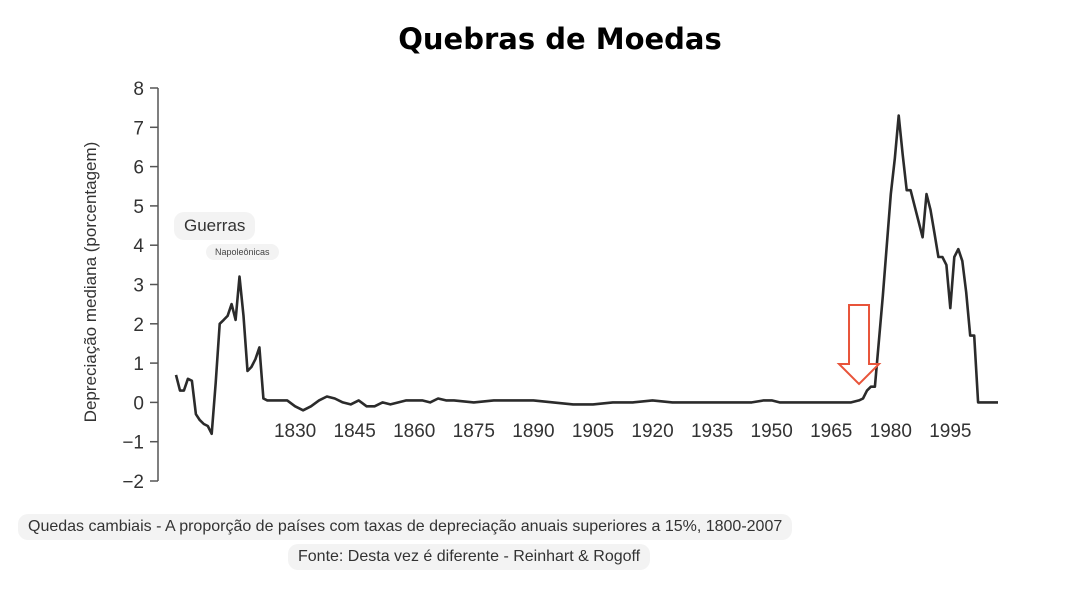 The height and width of the screenshot is (595, 1080). Describe the element at coordinates (891, 431) in the screenshot. I see `x-tick-label: 1980` at that location.